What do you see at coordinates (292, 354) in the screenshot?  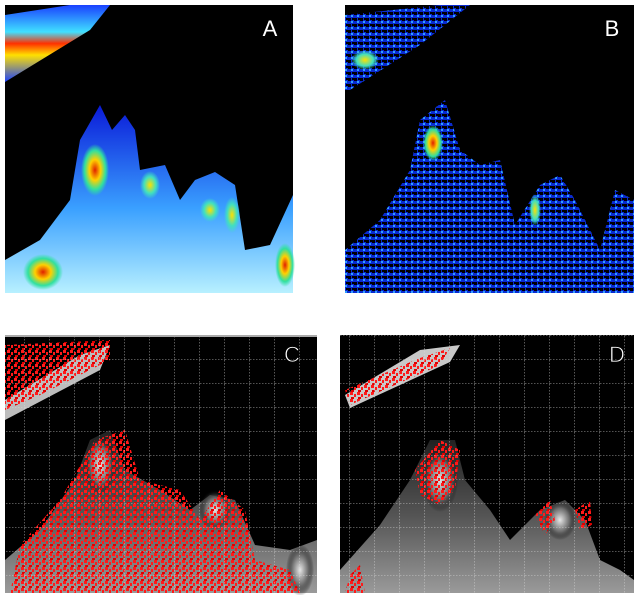 I see `panel-label: C` at bounding box center [292, 354].